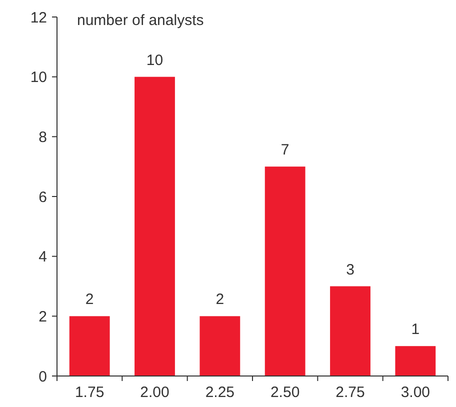 This screenshot has width=456, height=407. I want to click on x-tick-label: 1.75, so click(89, 392).